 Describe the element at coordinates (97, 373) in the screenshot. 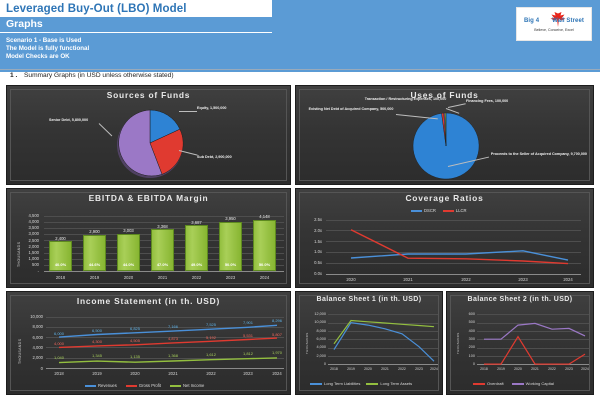

I see `income-xtick-2019: 2019` at that location.